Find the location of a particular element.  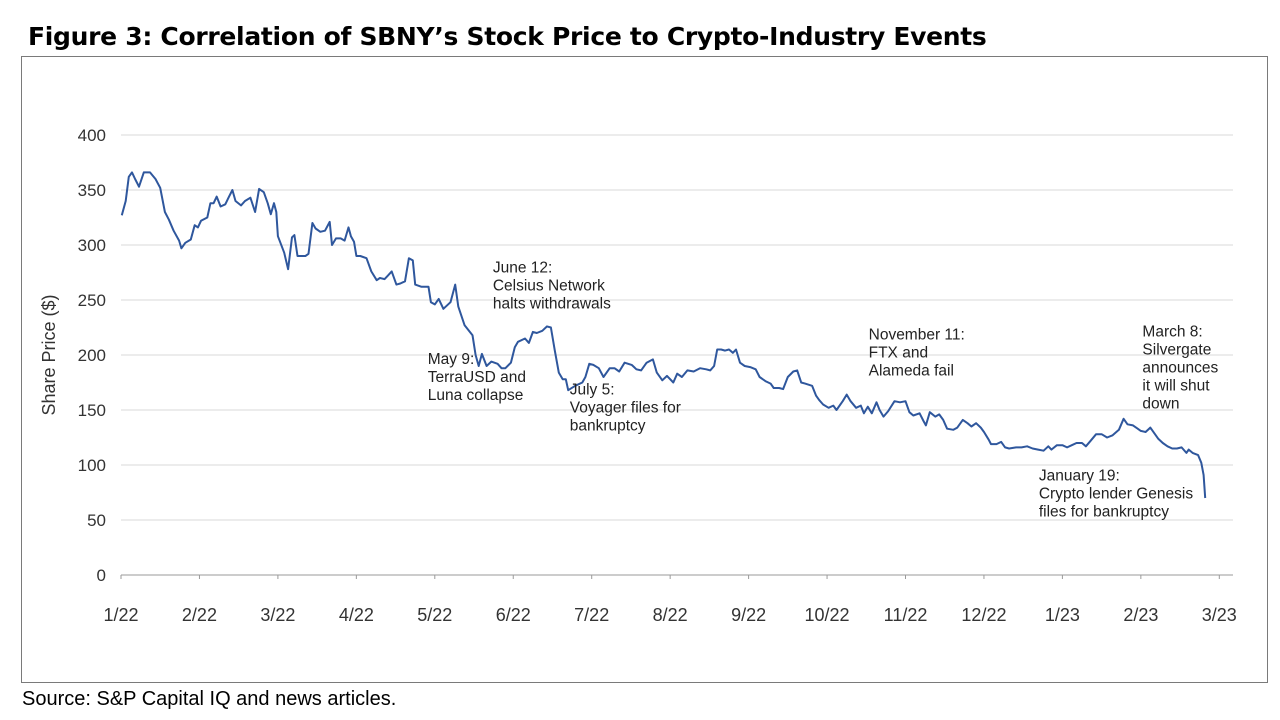

annotation-july5-line-3: bankruptcy is located at coordinates (608, 426).